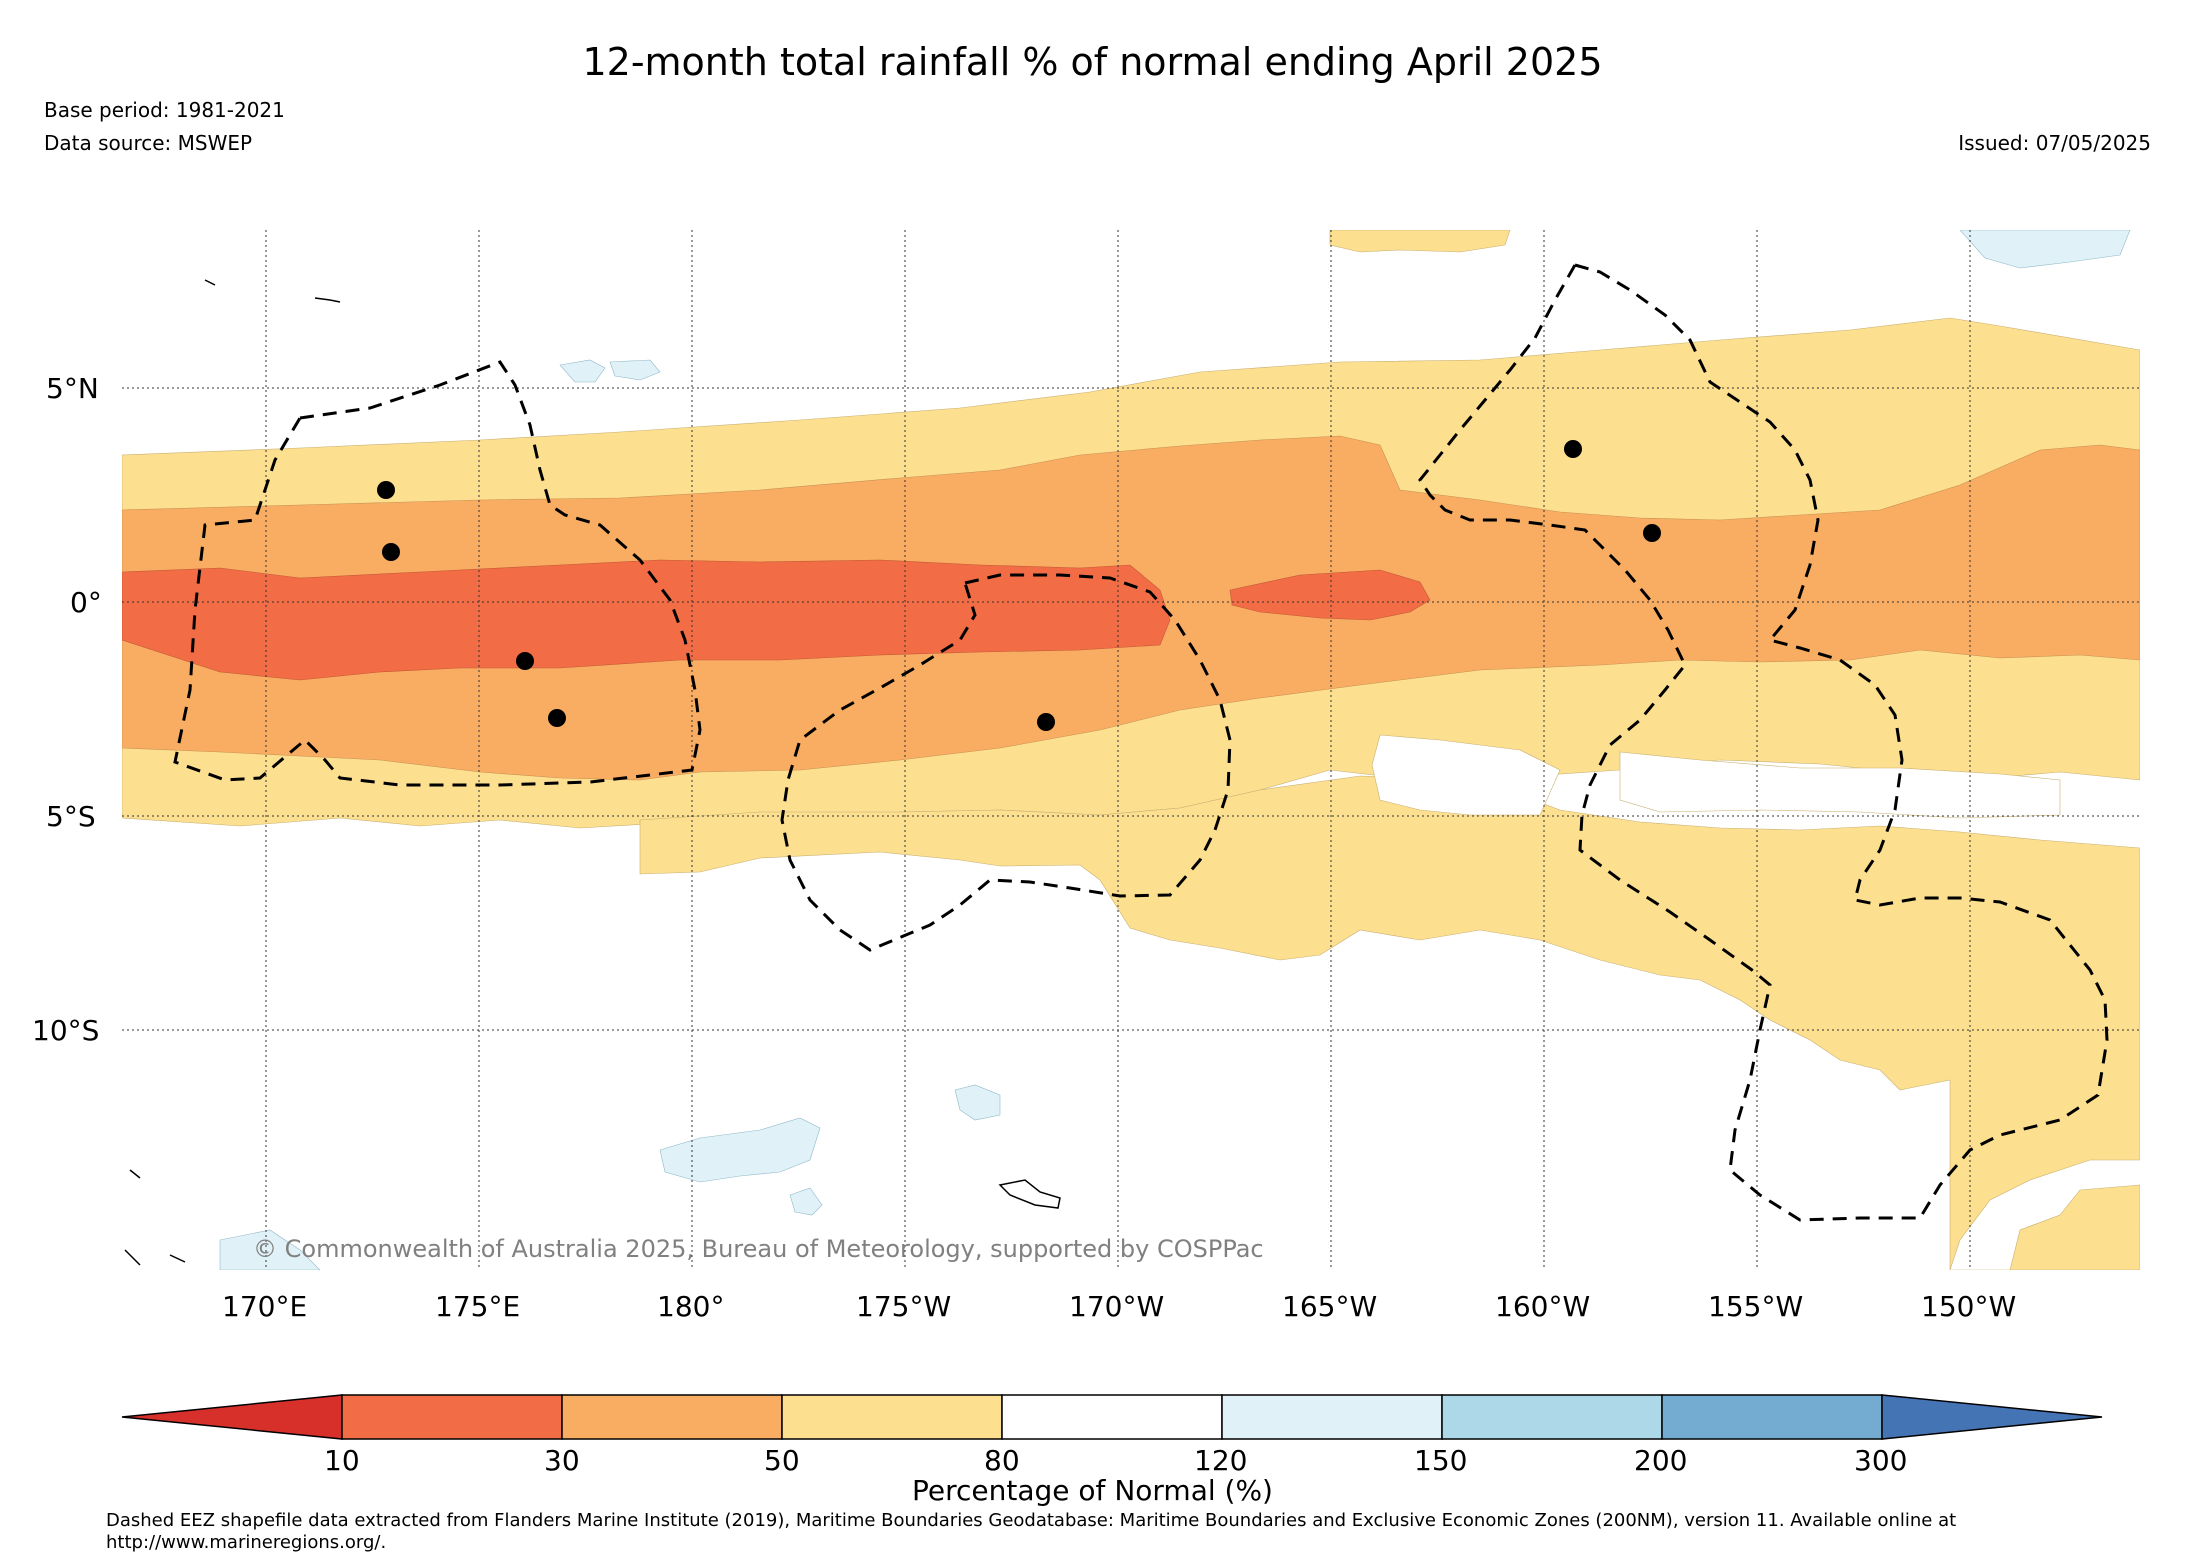 This screenshot has width=2185, height=1563. Describe the element at coordinates (1002, 1460) in the screenshot. I see `colorbar-tick: 80` at that location.